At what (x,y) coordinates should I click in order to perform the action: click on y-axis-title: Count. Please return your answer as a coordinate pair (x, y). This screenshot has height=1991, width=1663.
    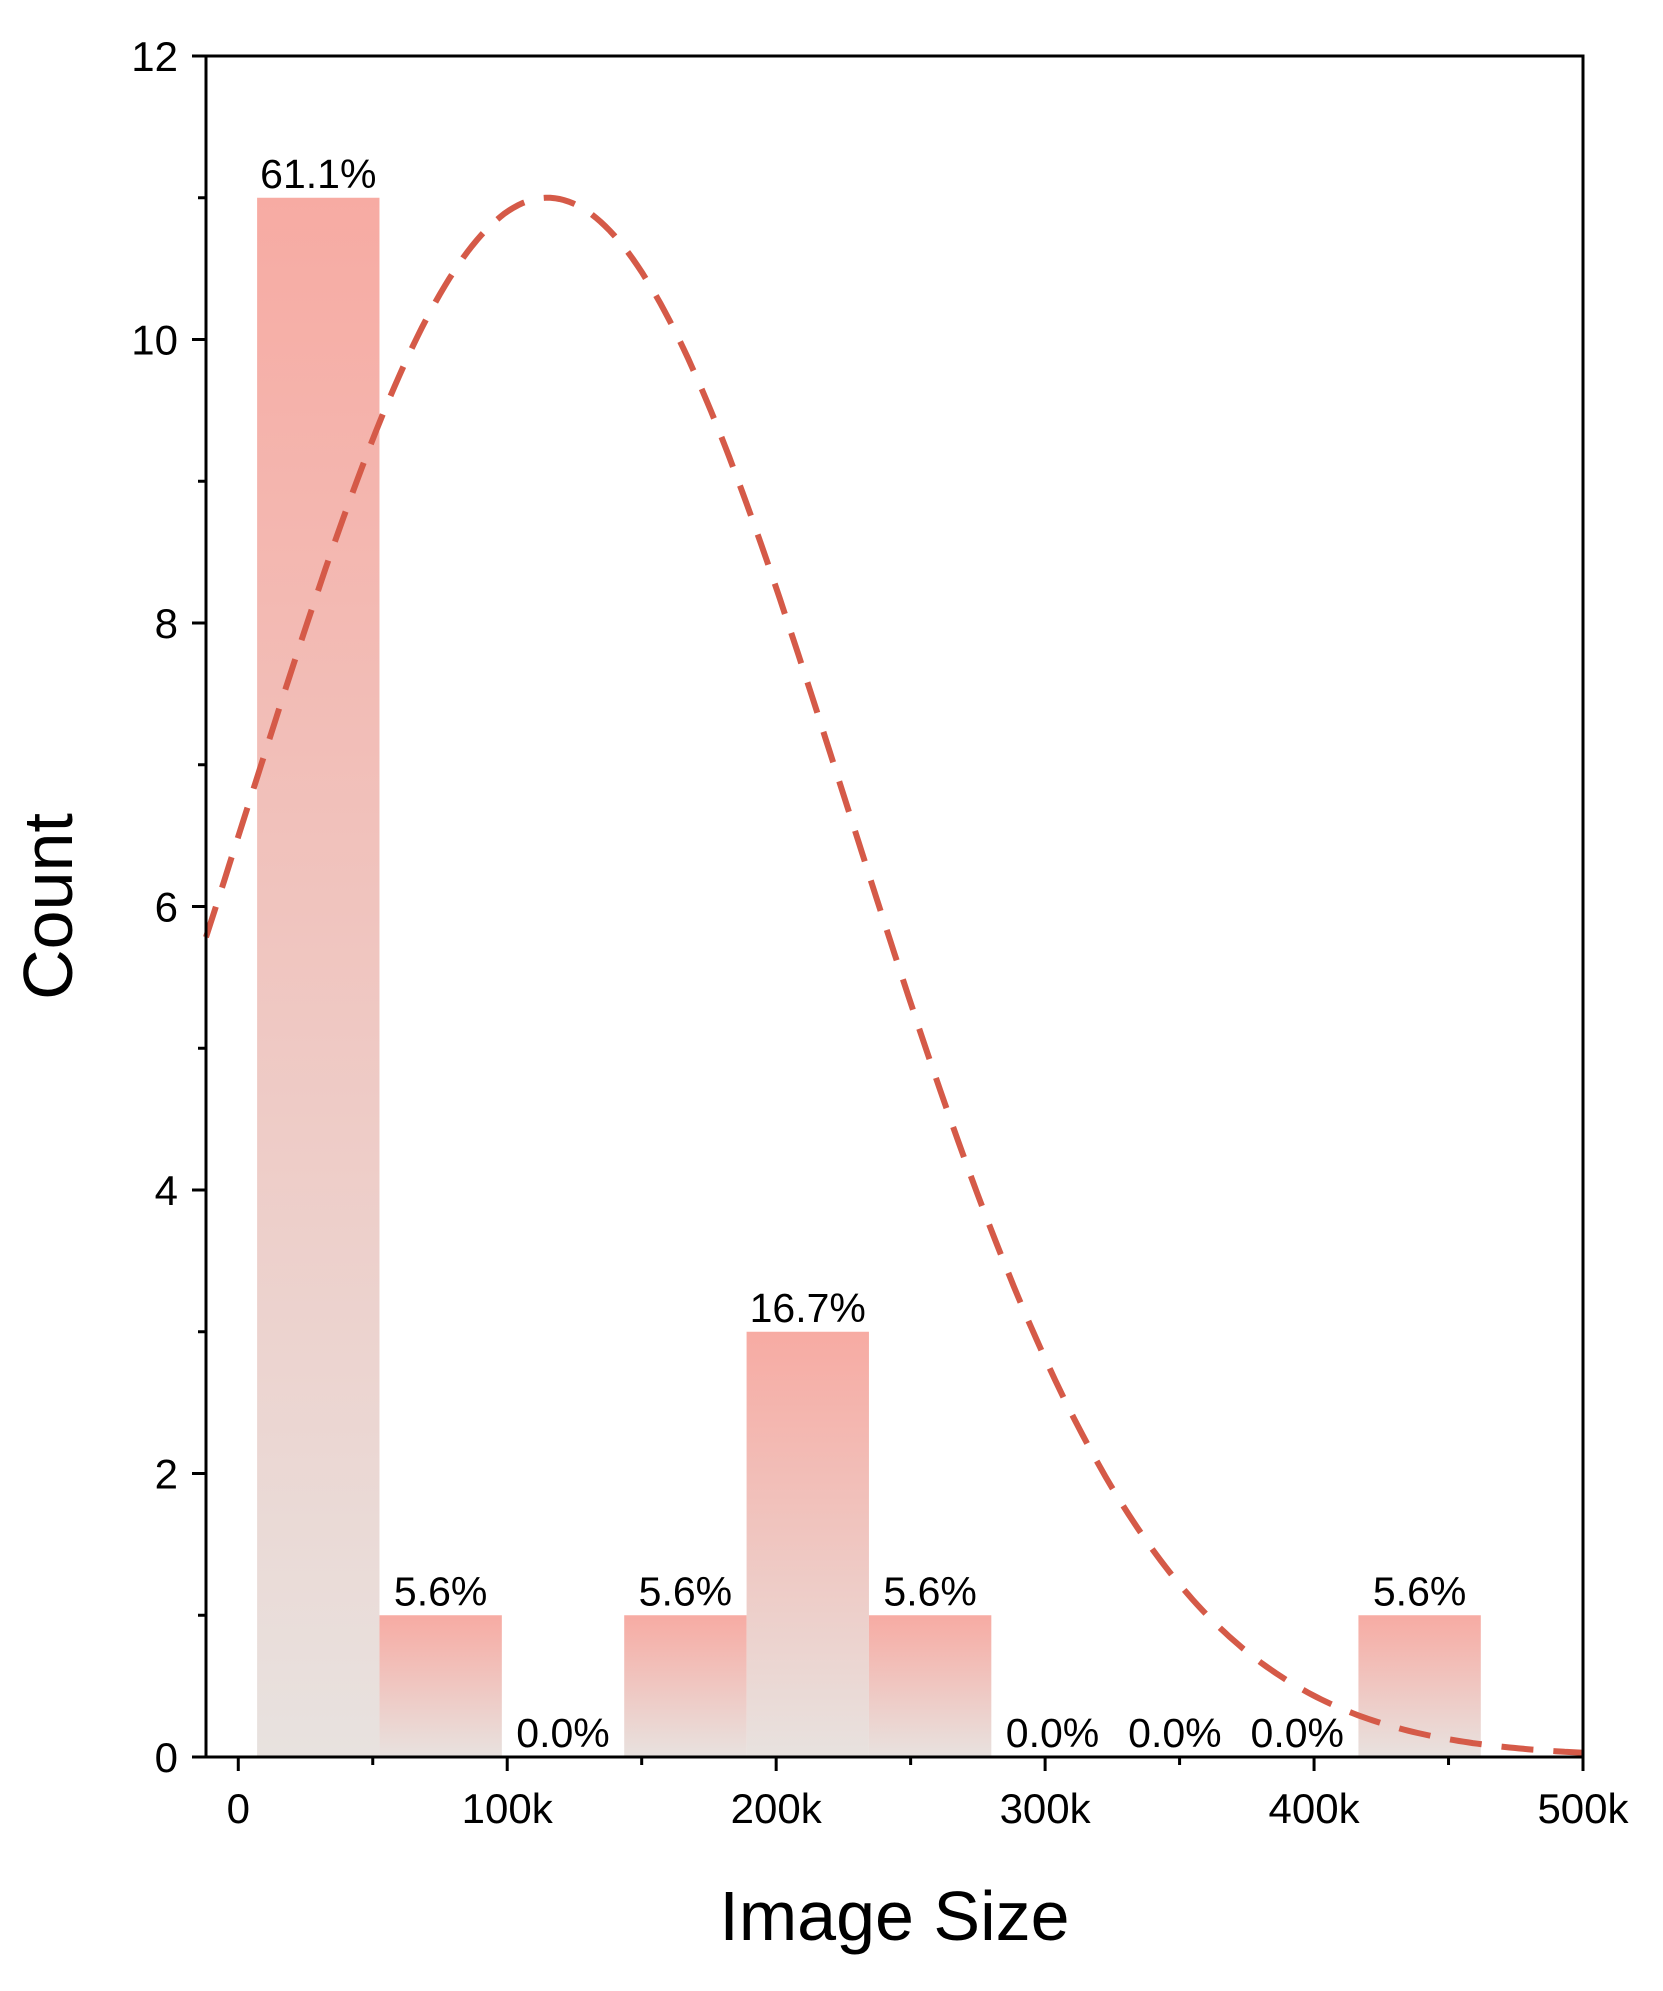
    Looking at the image, I should click on (48, 906).